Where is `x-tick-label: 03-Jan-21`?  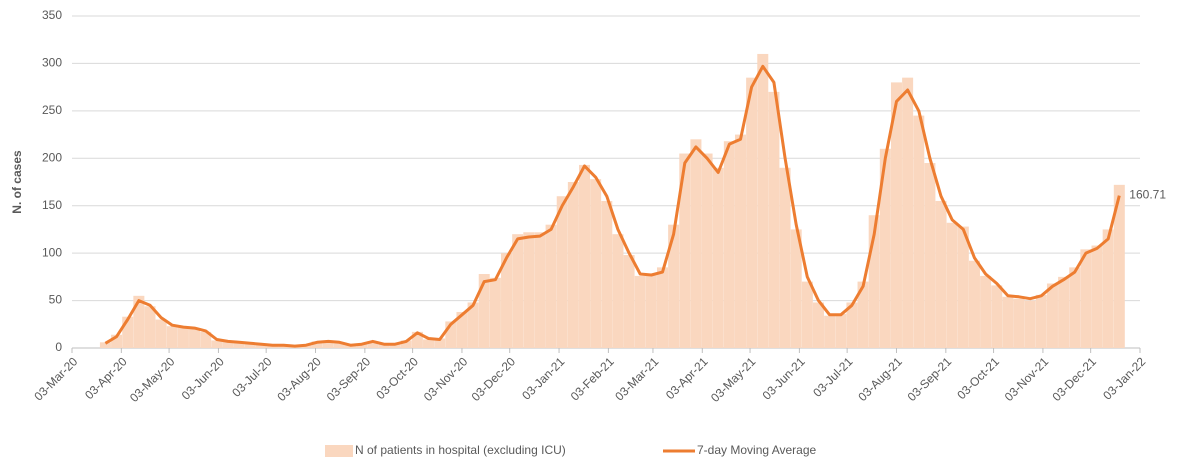 x-tick-label: 03-Jan-21 is located at coordinates (543, 378).